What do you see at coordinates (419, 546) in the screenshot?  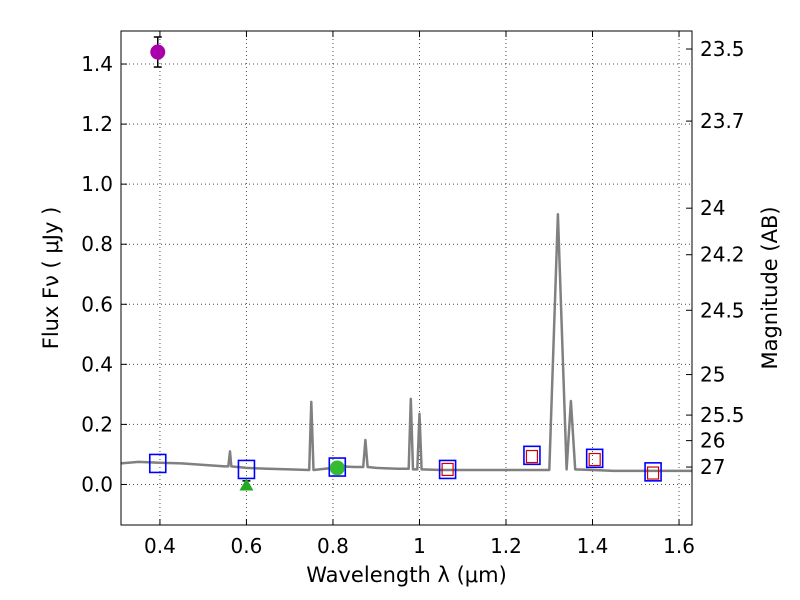 I see `x-tick-label: 1` at bounding box center [419, 546].